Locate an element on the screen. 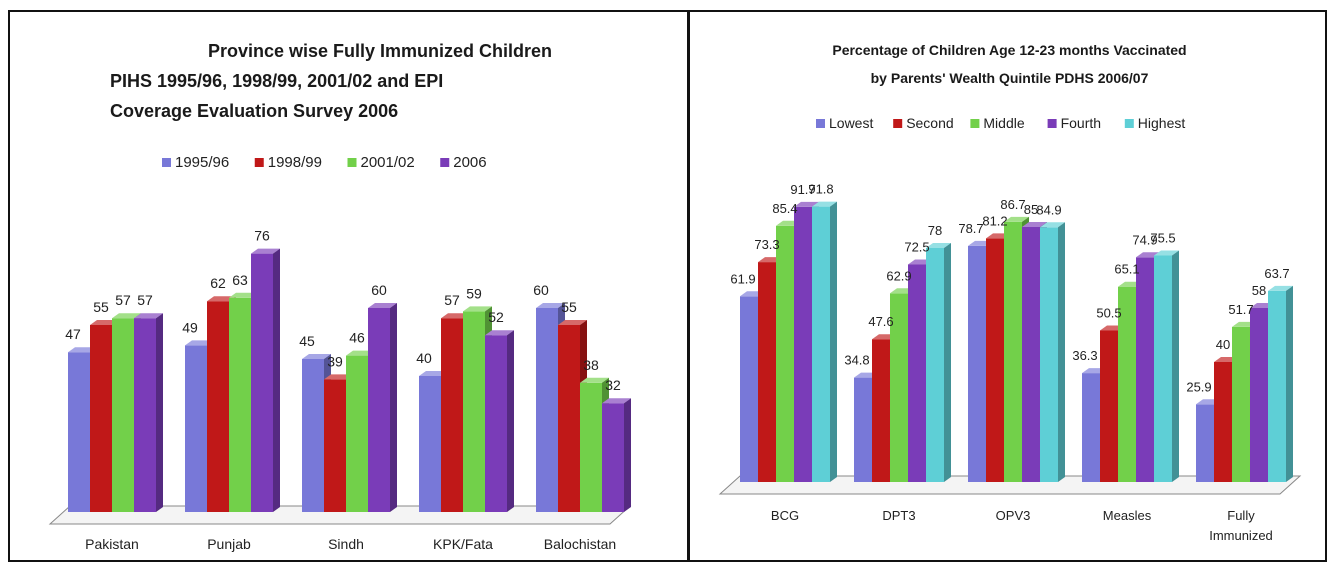 The image size is (1331, 566). data-label: 61.9 is located at coordinates (742, 278).